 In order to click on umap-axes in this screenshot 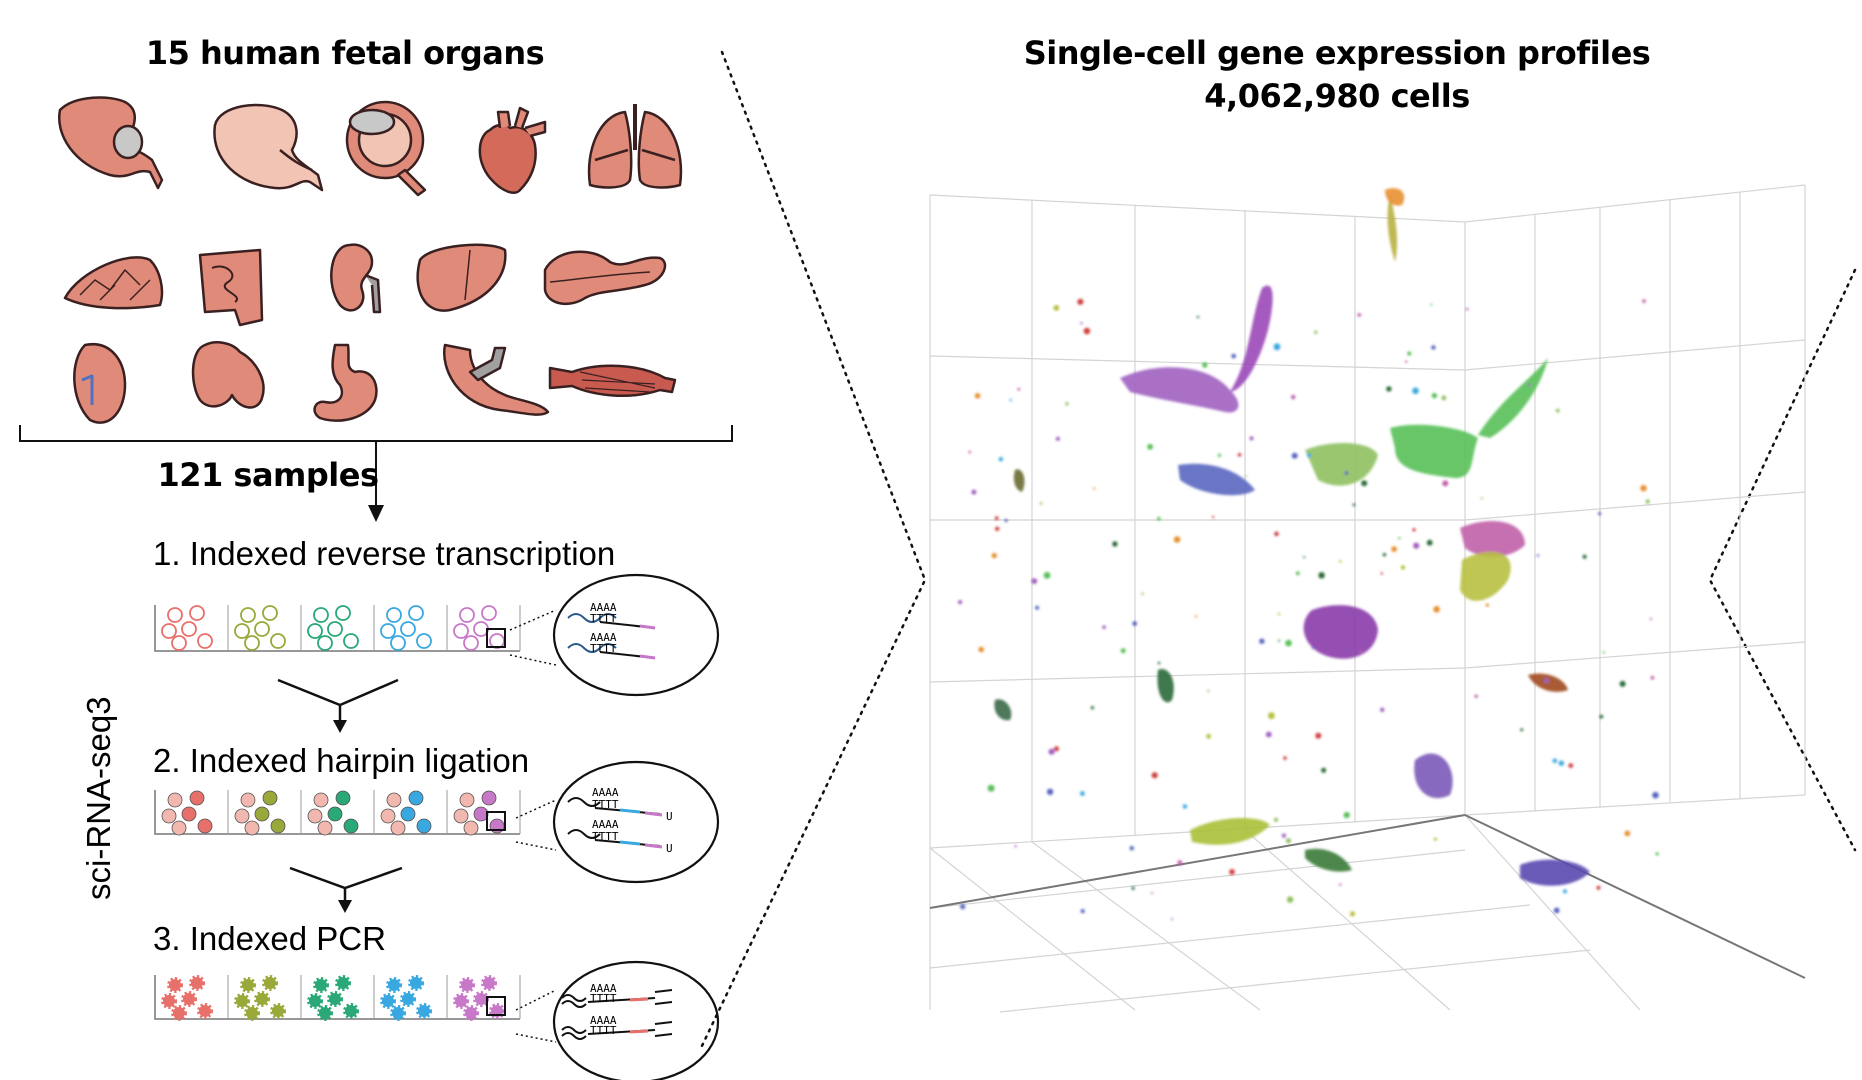, I will do `click(1367, 896)`.